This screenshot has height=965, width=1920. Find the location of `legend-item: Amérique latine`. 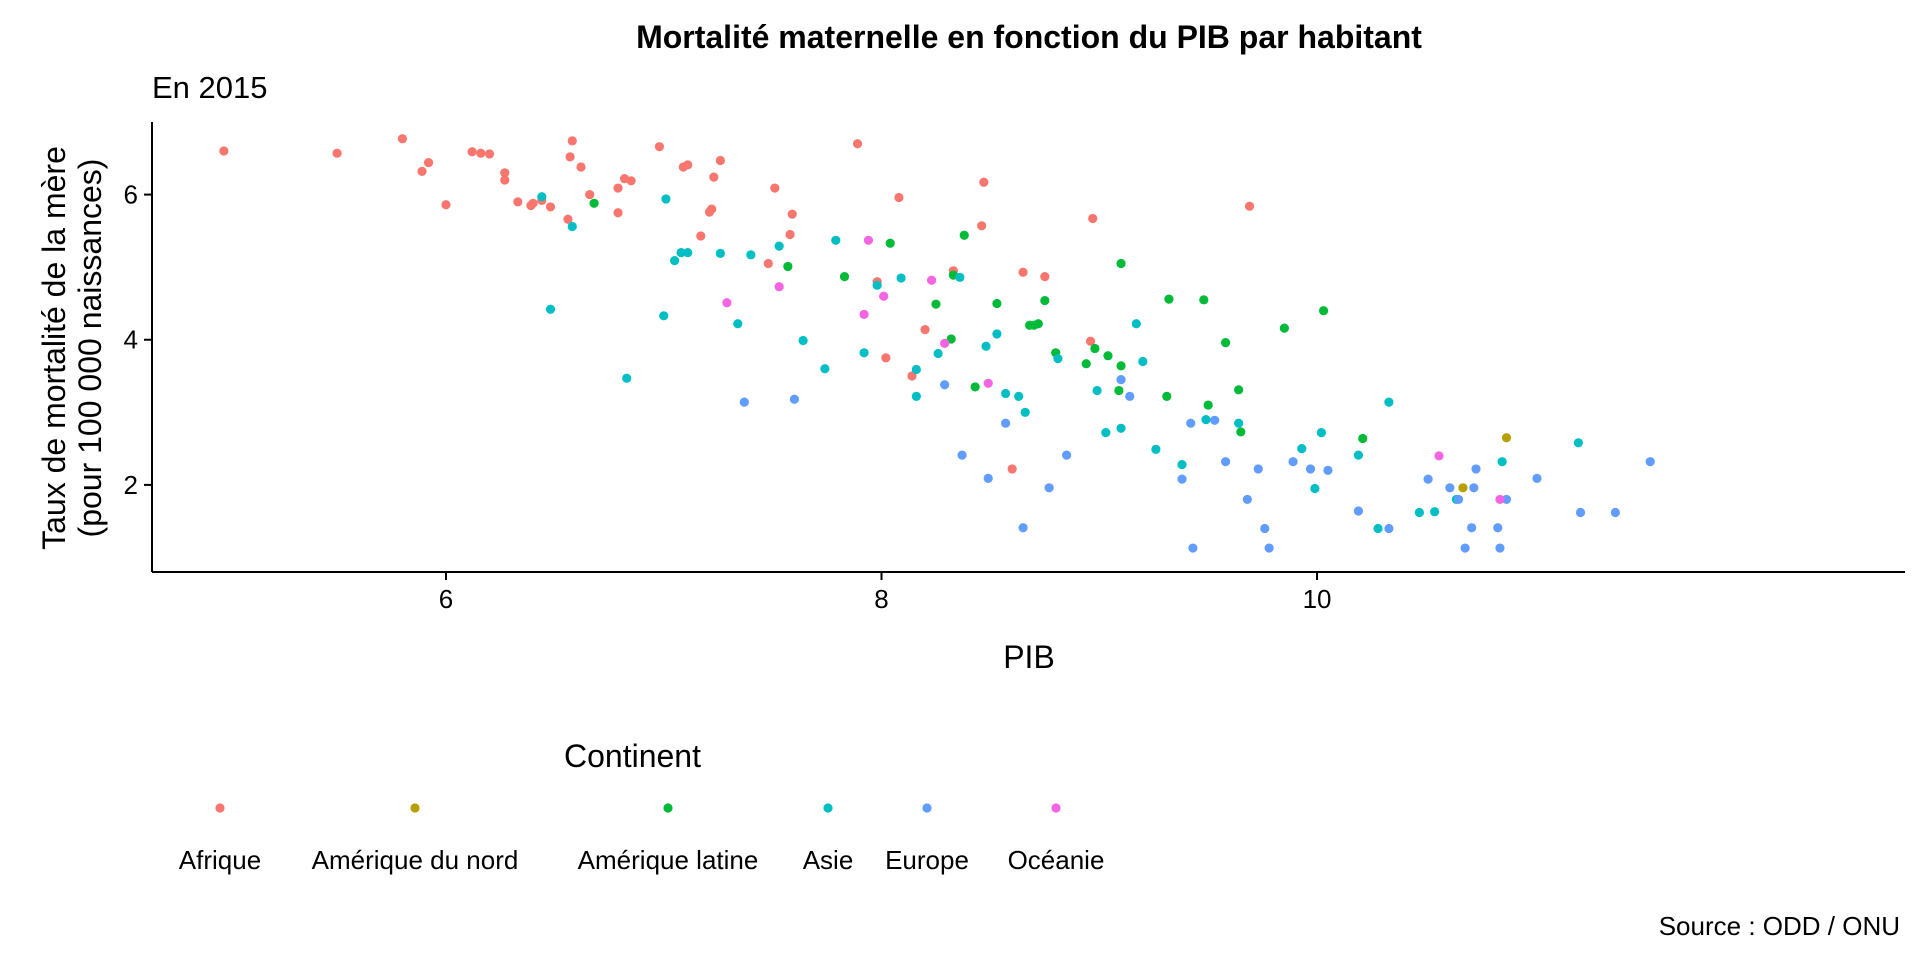

legend-item: Amérique latine is located at coordinates (668, 839).